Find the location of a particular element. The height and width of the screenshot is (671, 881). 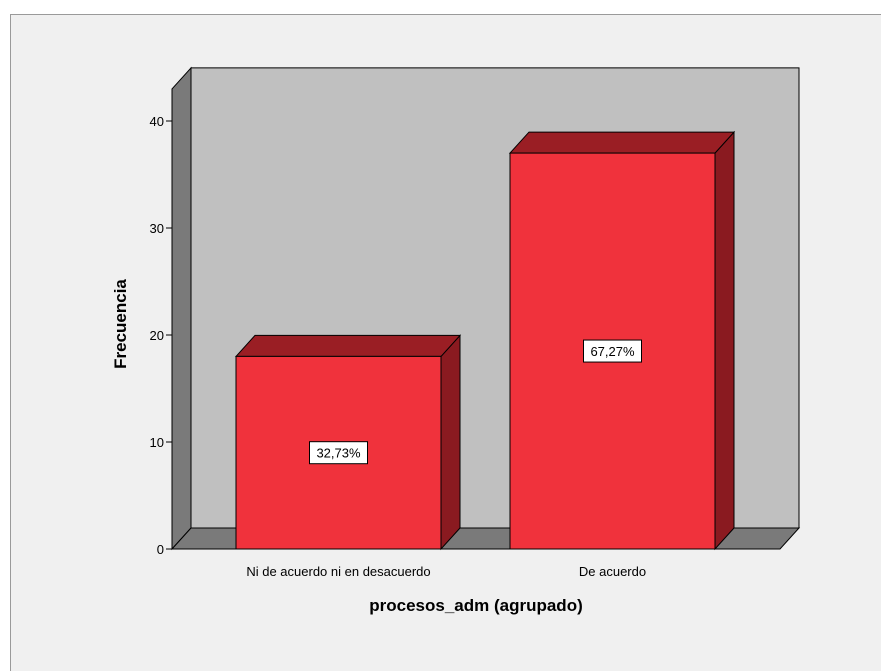

y-tick-label: 40 is located at coordinates (157, 121).